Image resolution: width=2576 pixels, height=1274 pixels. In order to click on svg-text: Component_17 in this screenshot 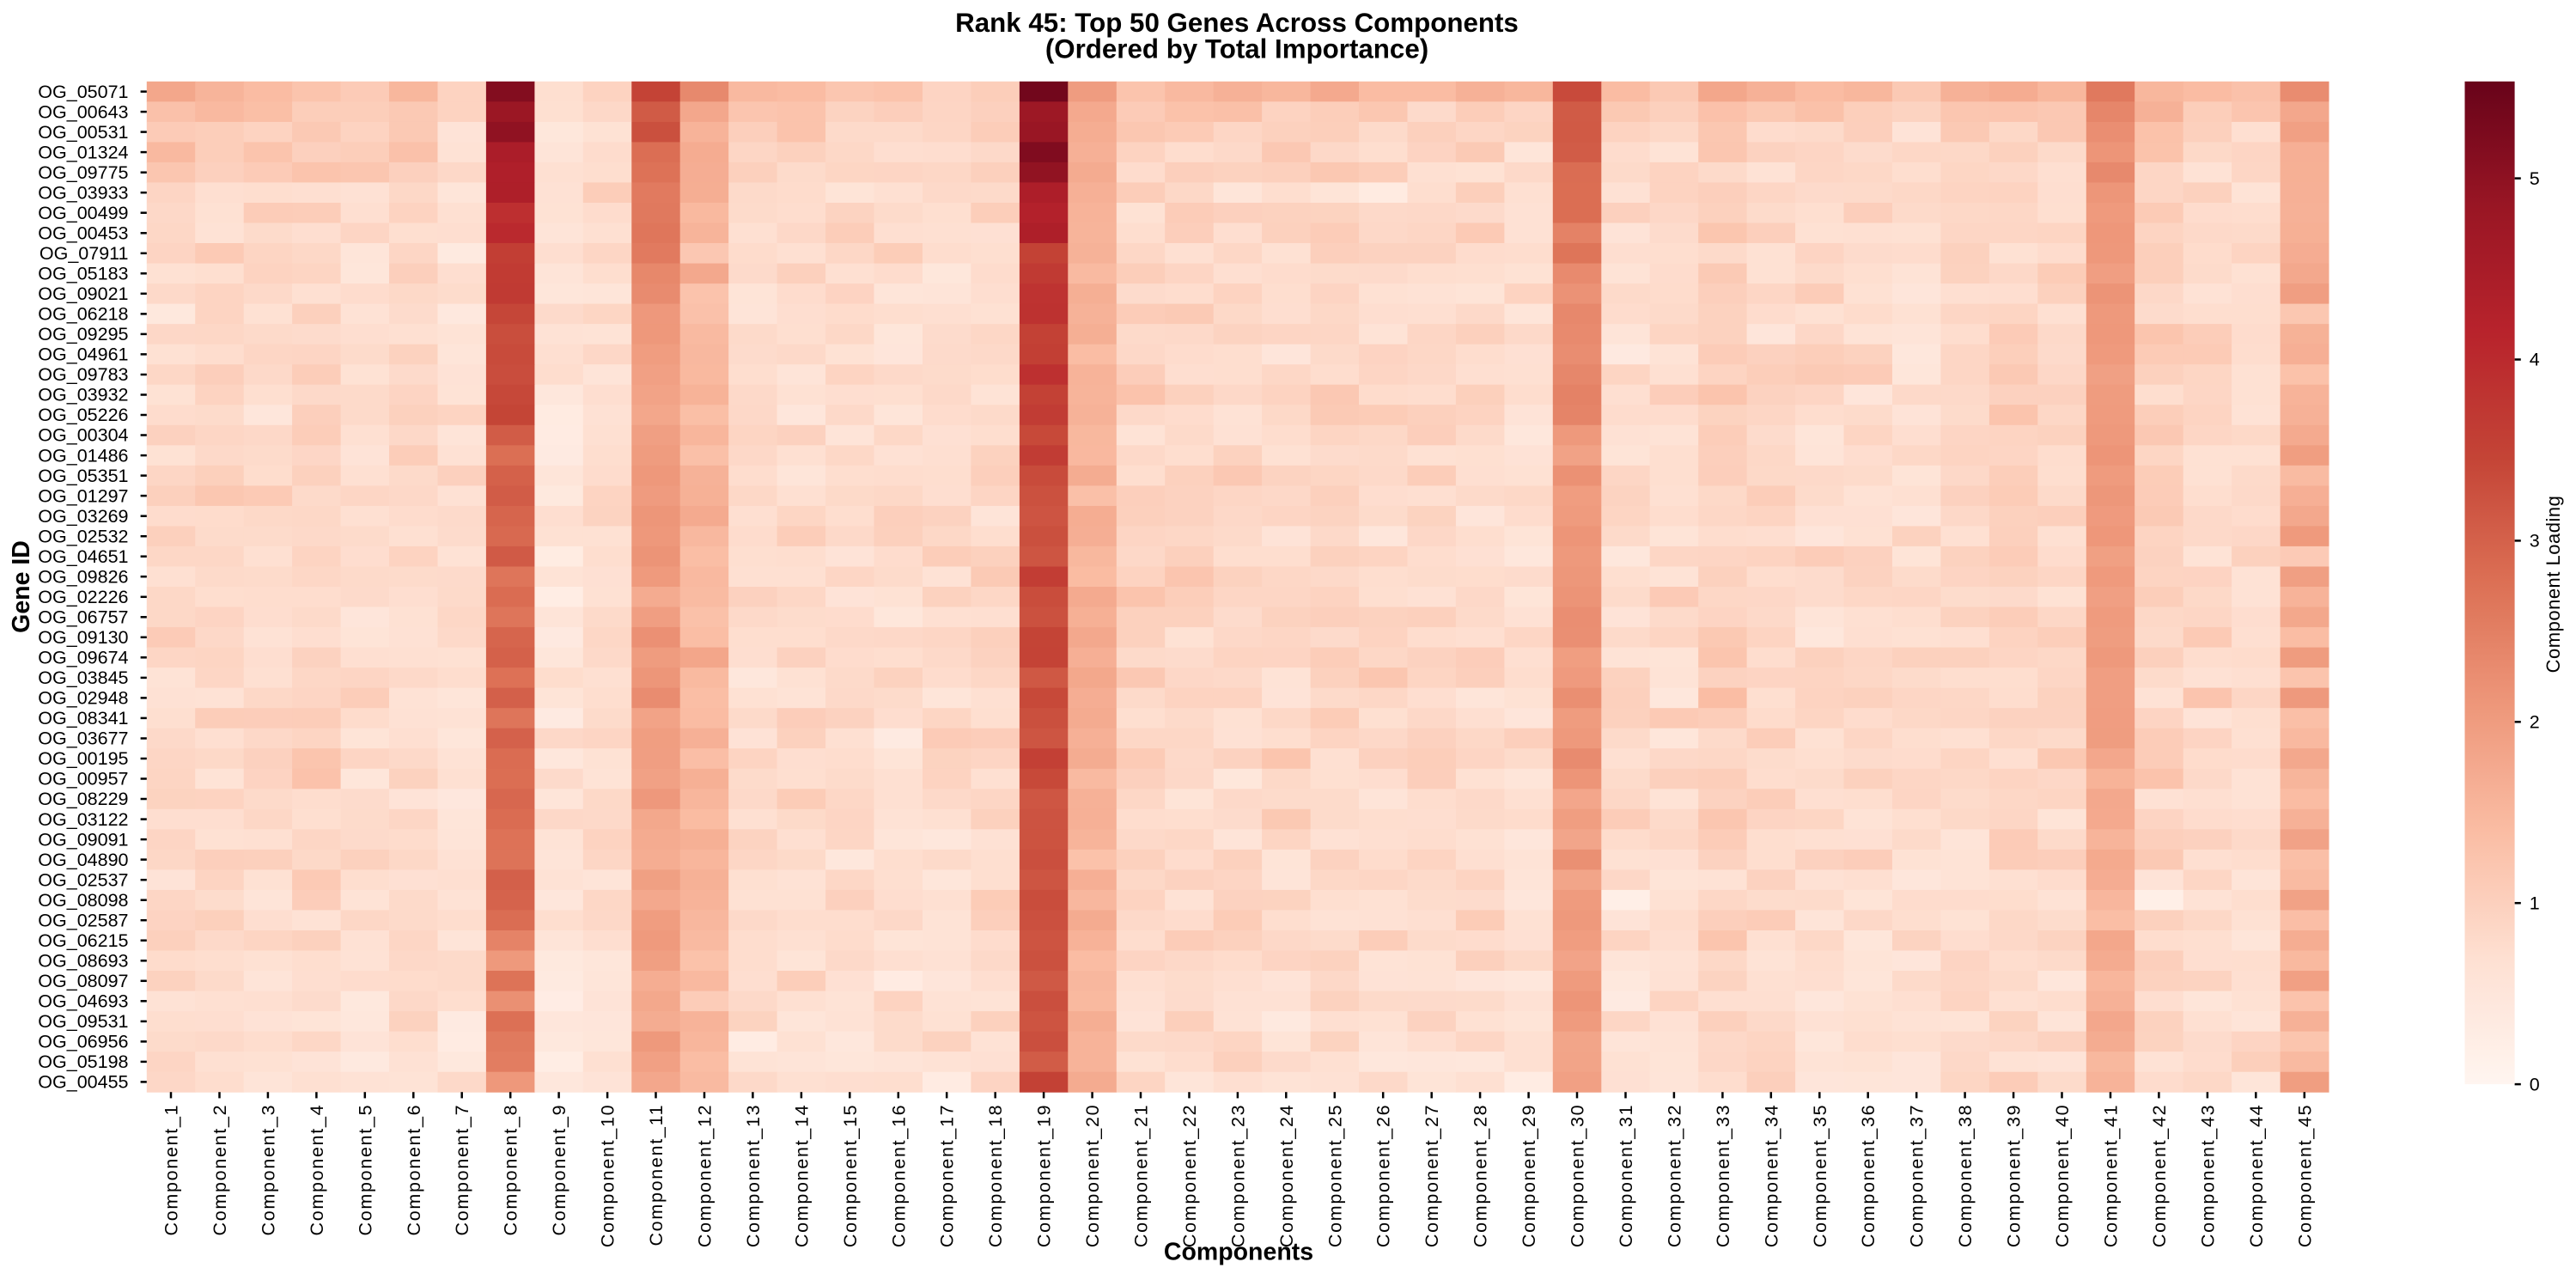, I will do `click(947, 1175)`.